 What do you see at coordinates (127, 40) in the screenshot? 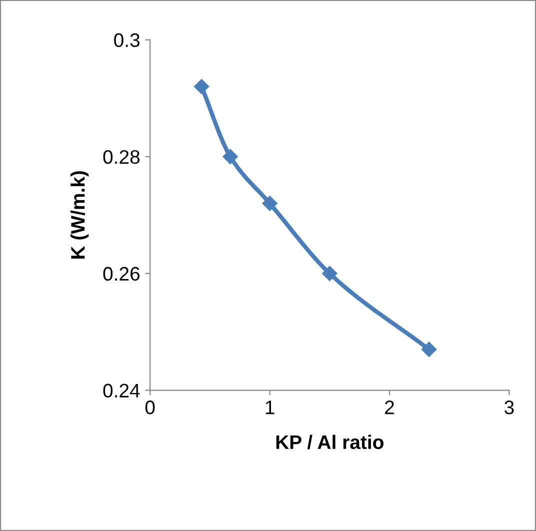
I see `y-tick-label: 0.3` at bounding box center [127, 40].